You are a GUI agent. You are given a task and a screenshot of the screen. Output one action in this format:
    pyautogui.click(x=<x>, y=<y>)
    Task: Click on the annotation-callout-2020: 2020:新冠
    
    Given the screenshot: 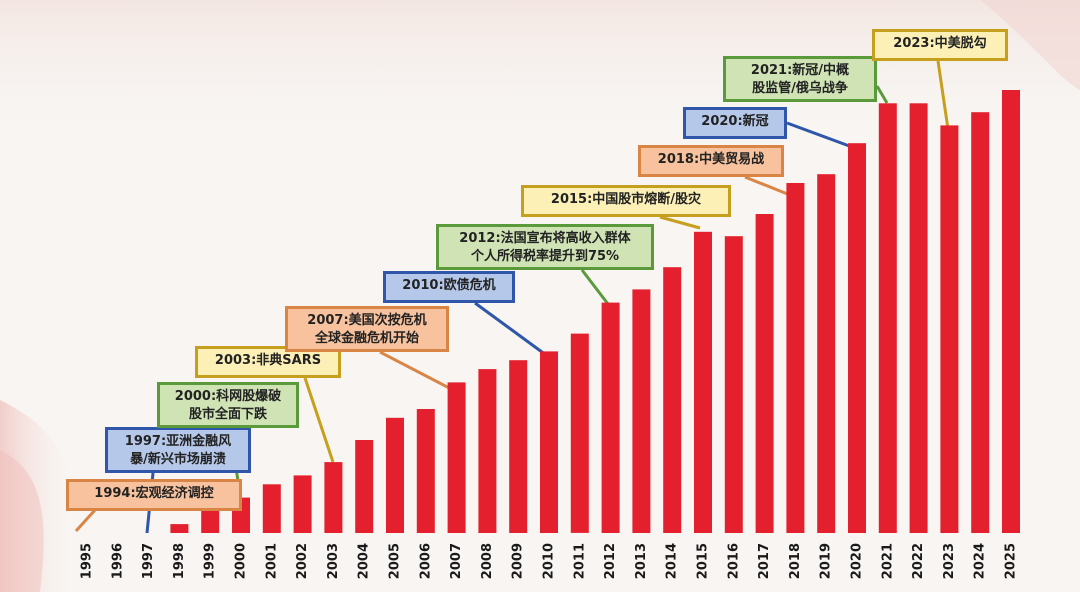 What is the action you would take?
    pyautogui.click(x=735, y=123)
    